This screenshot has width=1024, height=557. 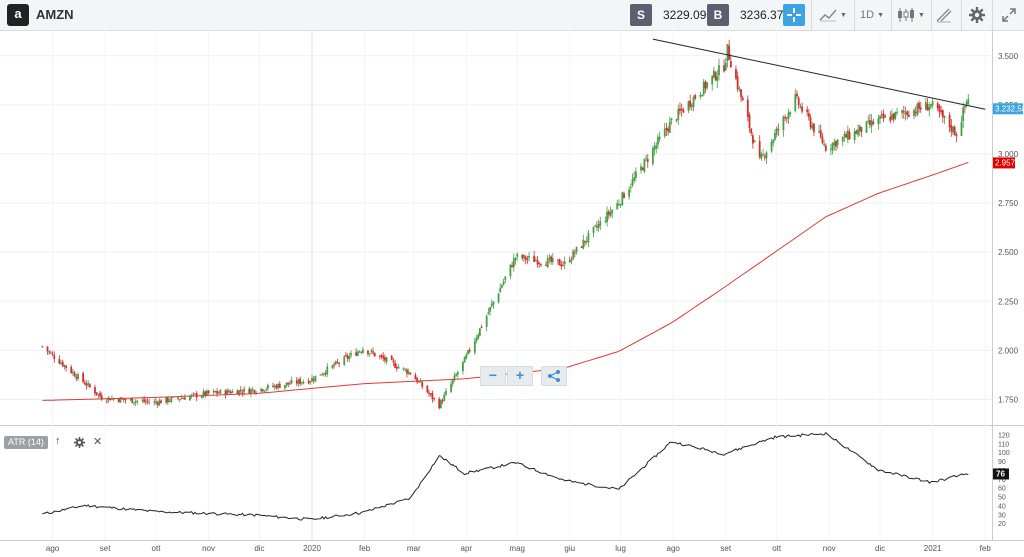 What do you see at coordinates (58, 441) in the screenshot?
I see `move-up-icon: ↑` at bounding box center [58, 441].